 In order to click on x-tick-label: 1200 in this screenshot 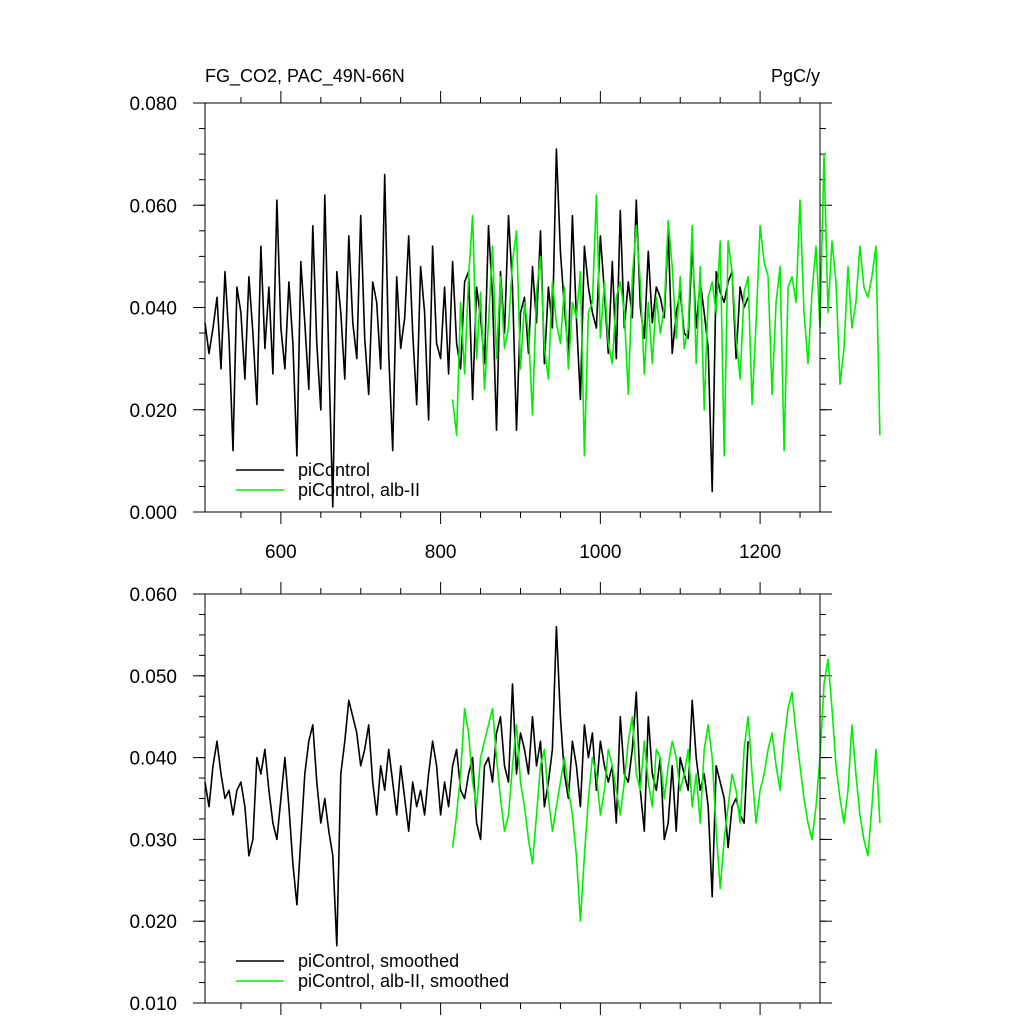, I will do `click(760, 552)`.